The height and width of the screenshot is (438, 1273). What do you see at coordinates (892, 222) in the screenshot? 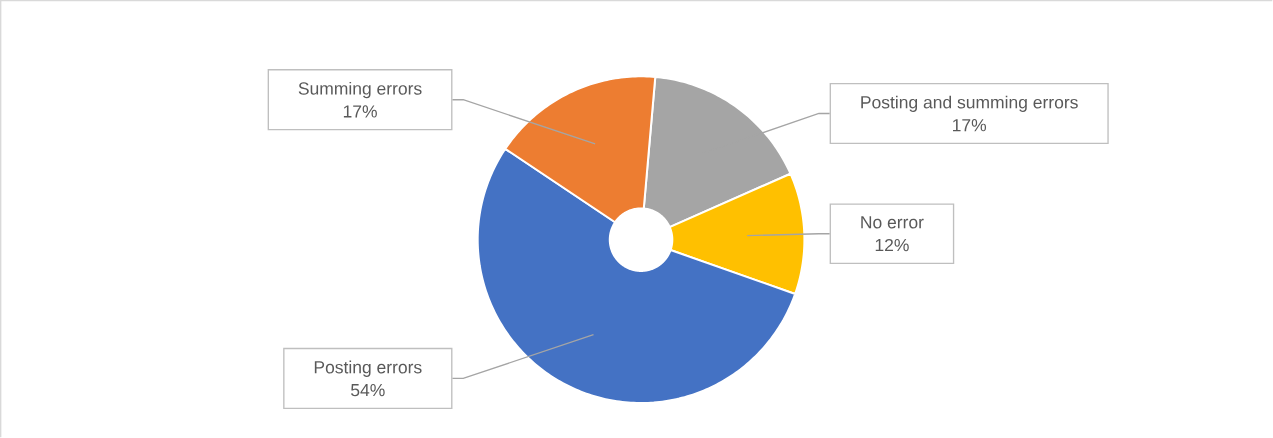
I see `slice-label: No error` at bounding box center [892, 222].